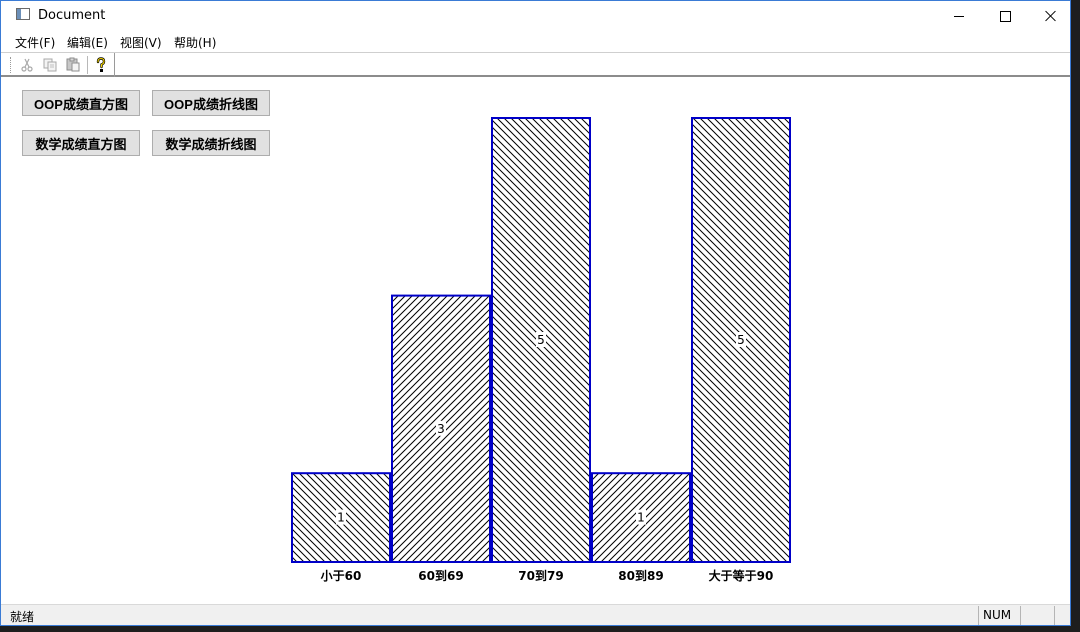 This screenshot has height=632, width=1080. I want to click on menu-edit: 编辑(E), so click(87, 43).